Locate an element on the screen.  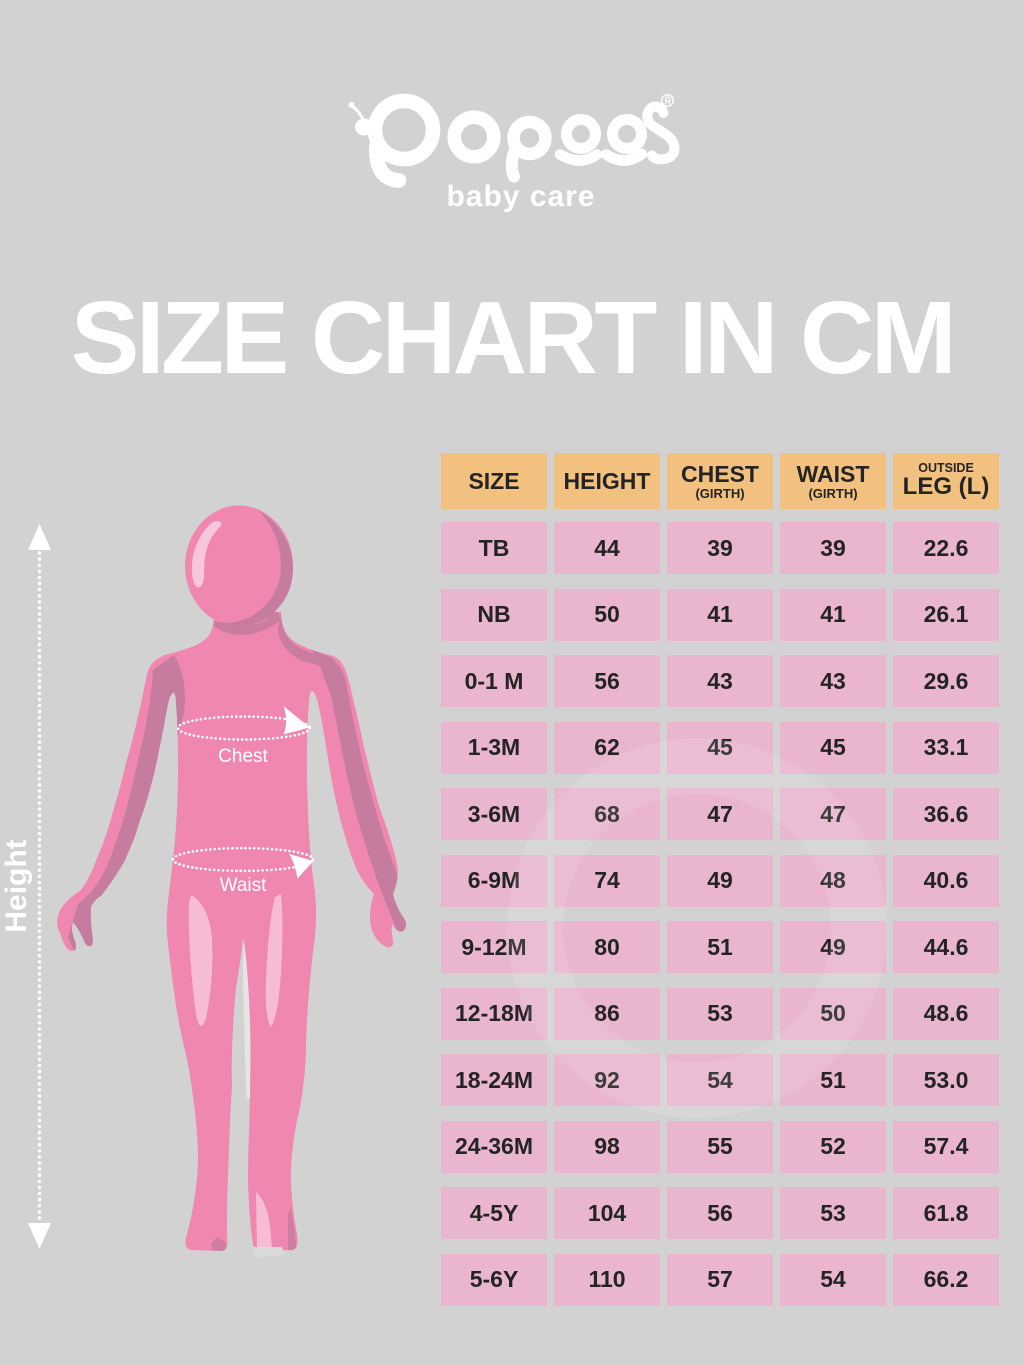
svg-text: Chest is located at coordinates (243, 756).